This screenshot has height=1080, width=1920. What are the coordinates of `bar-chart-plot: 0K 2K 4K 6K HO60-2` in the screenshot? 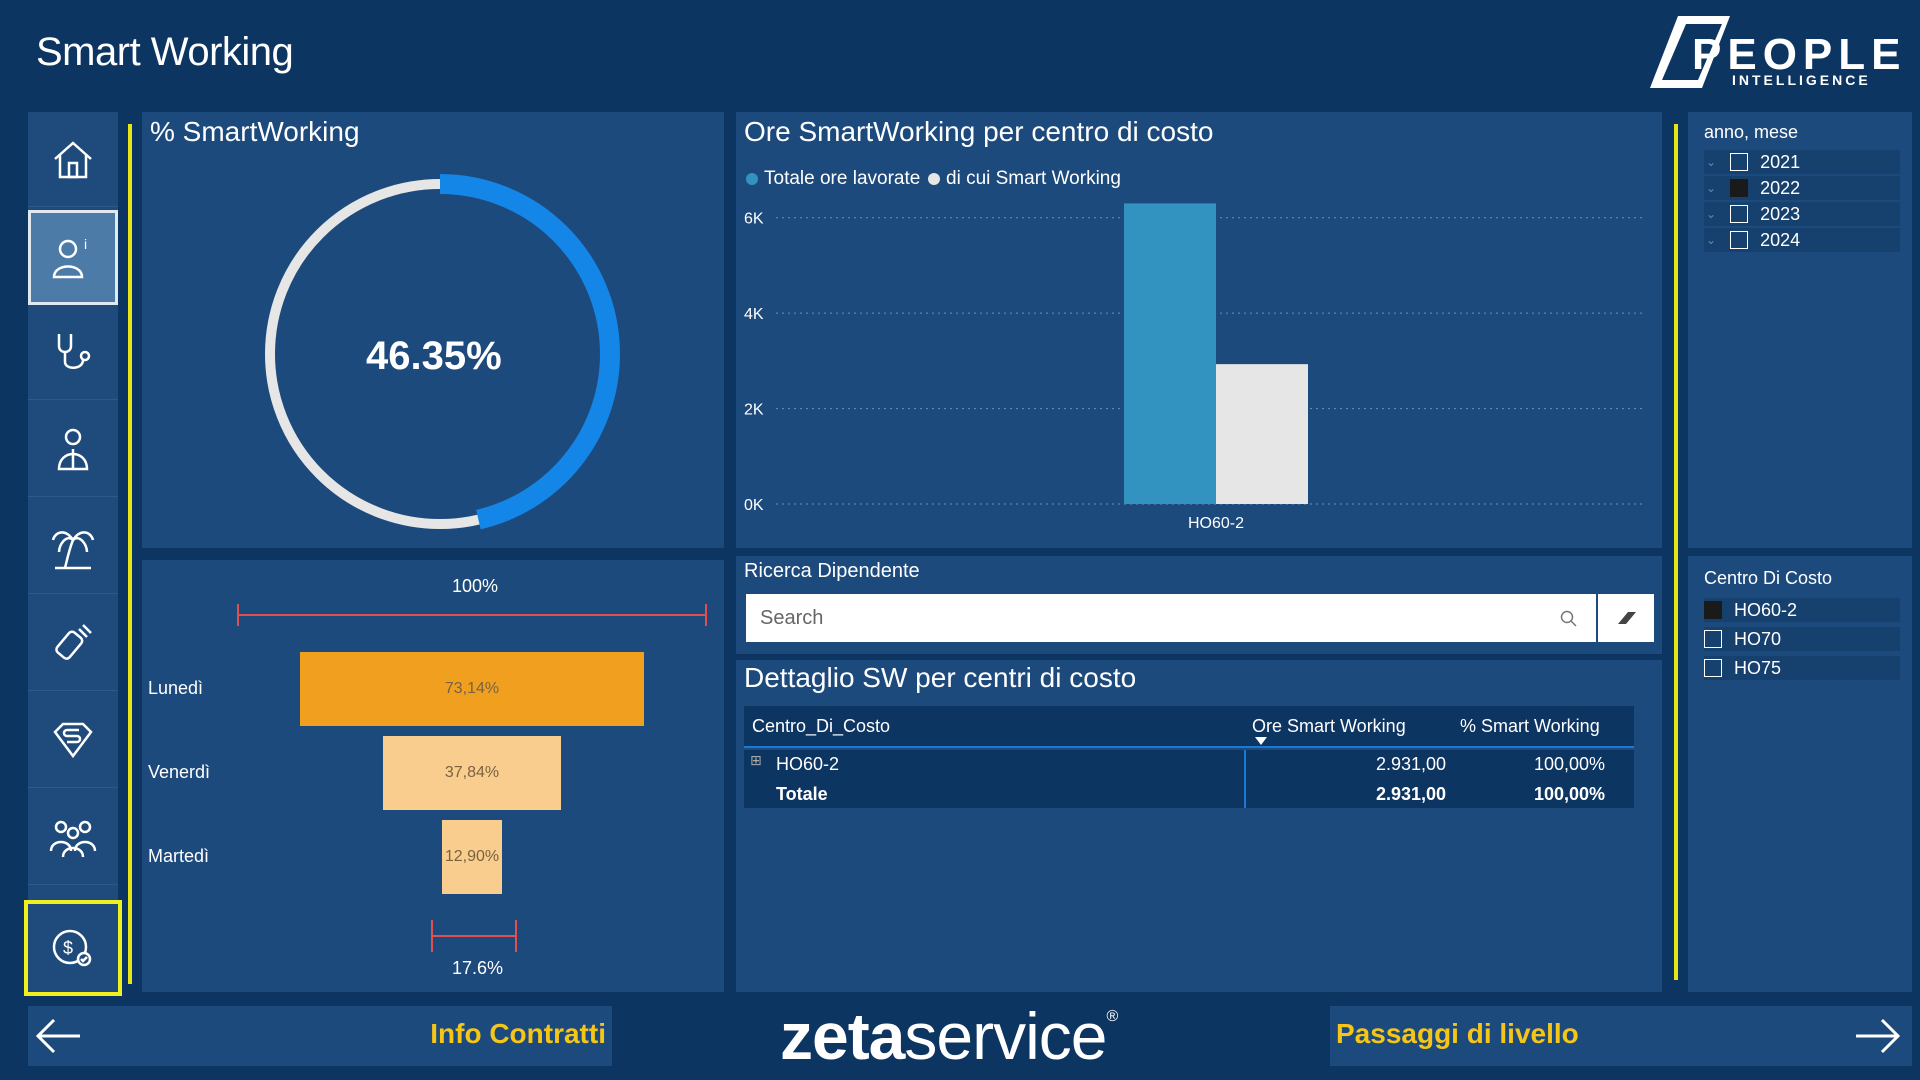 It's located at (1195, 367).